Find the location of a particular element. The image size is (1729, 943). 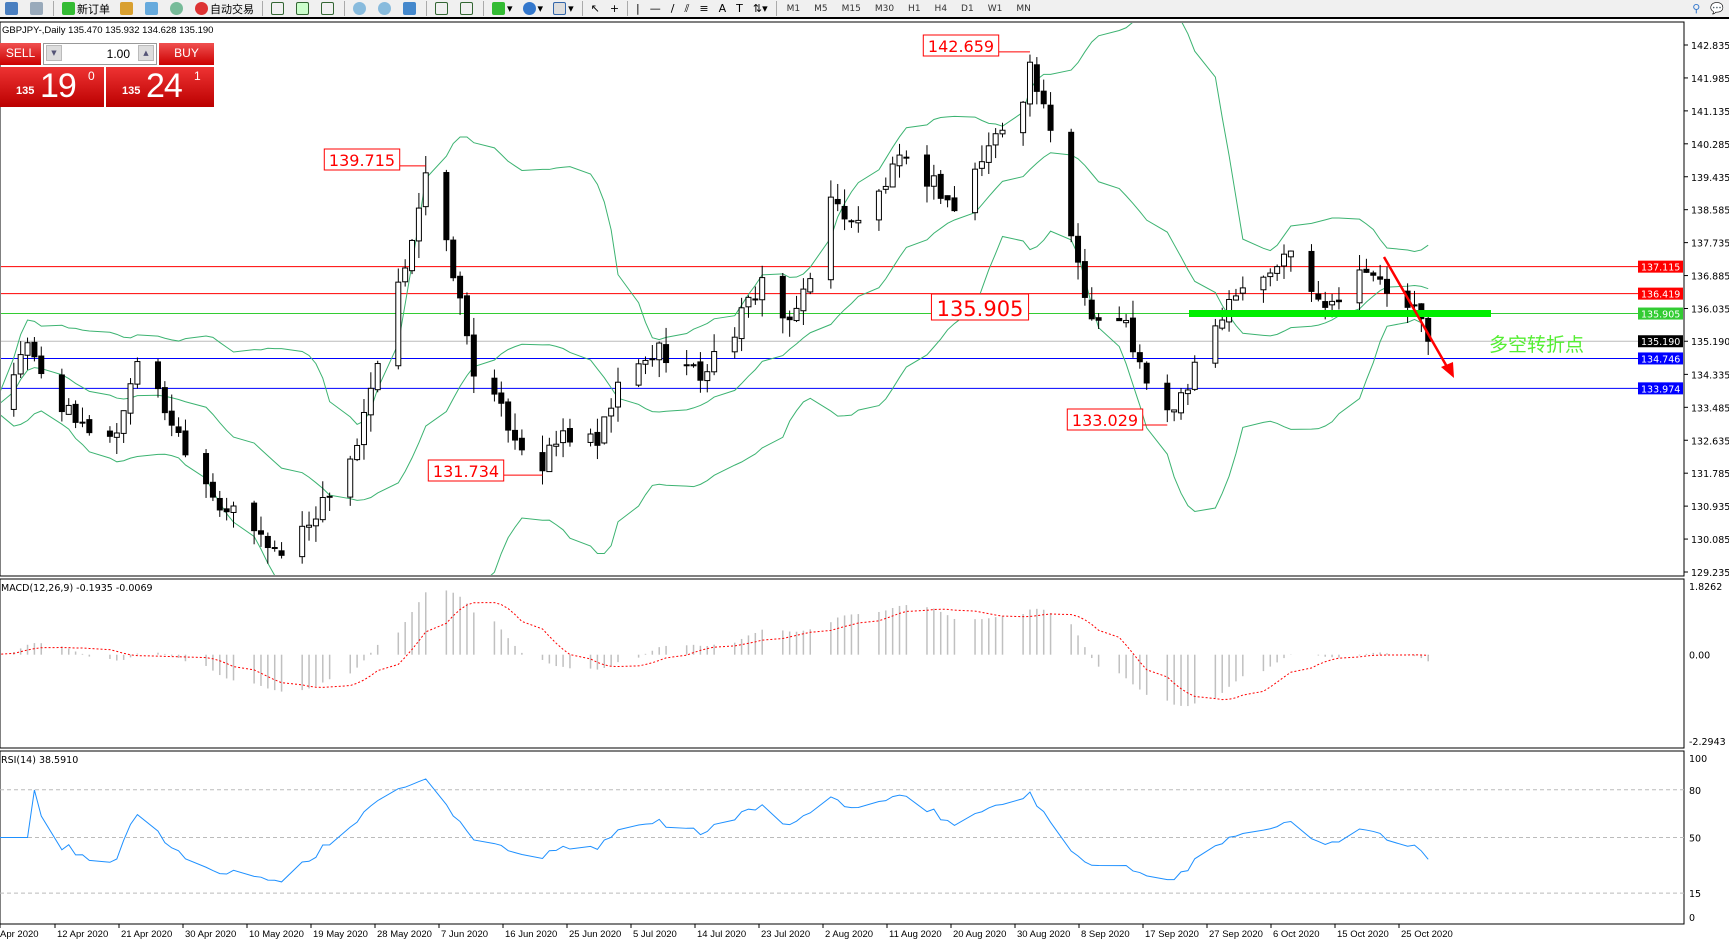

timeframe-m15: M15 is located at coordinates (851, 8).